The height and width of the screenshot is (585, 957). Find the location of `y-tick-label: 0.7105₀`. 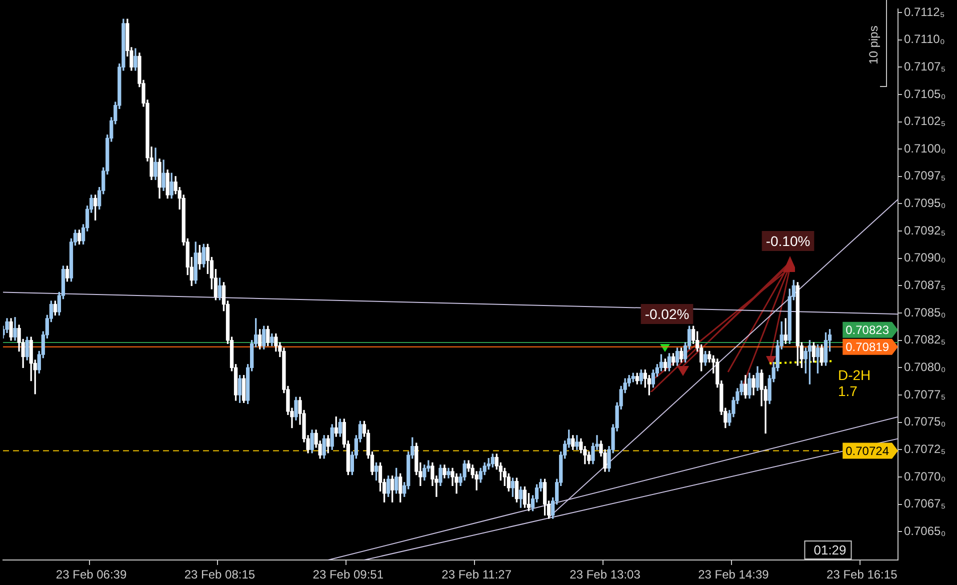

y-tick-label: 0.7105₀ is located at coordinates (925, 93).